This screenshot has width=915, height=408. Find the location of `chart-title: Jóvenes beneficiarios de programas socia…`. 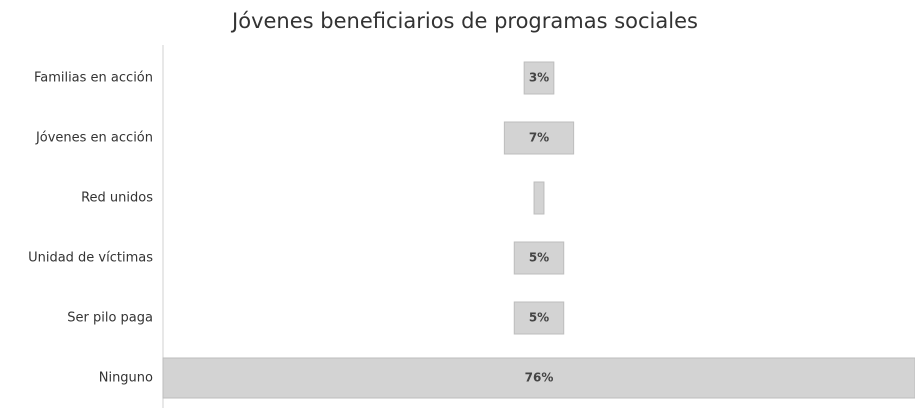

chart-title: Jóvenes beneficiarios de programas socia… is located at coordinates (464, 21).